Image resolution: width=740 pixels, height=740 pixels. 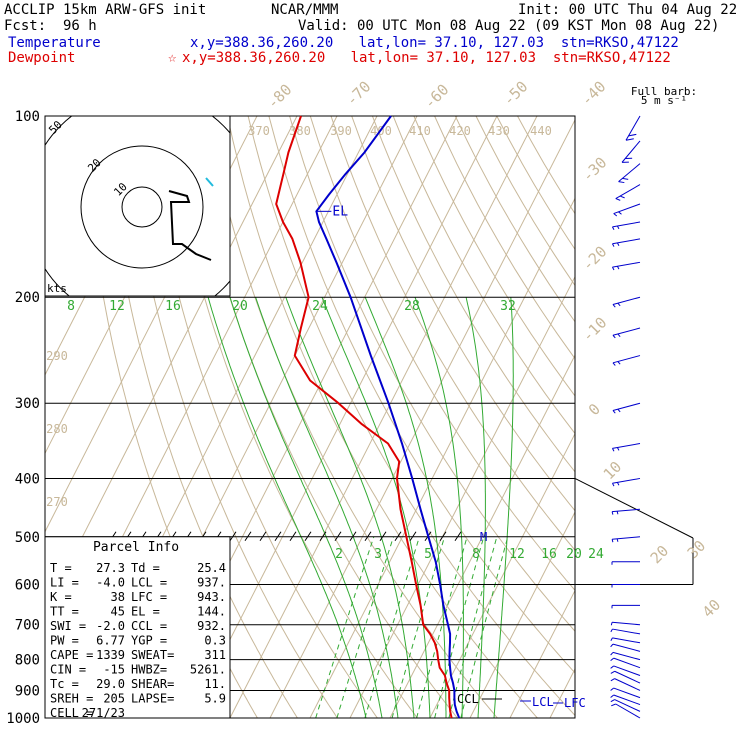 What do you see at coordinates (118, 612) in the screenshot?
I see `parcel-info-value: 45` at bounding box center [118, 612].